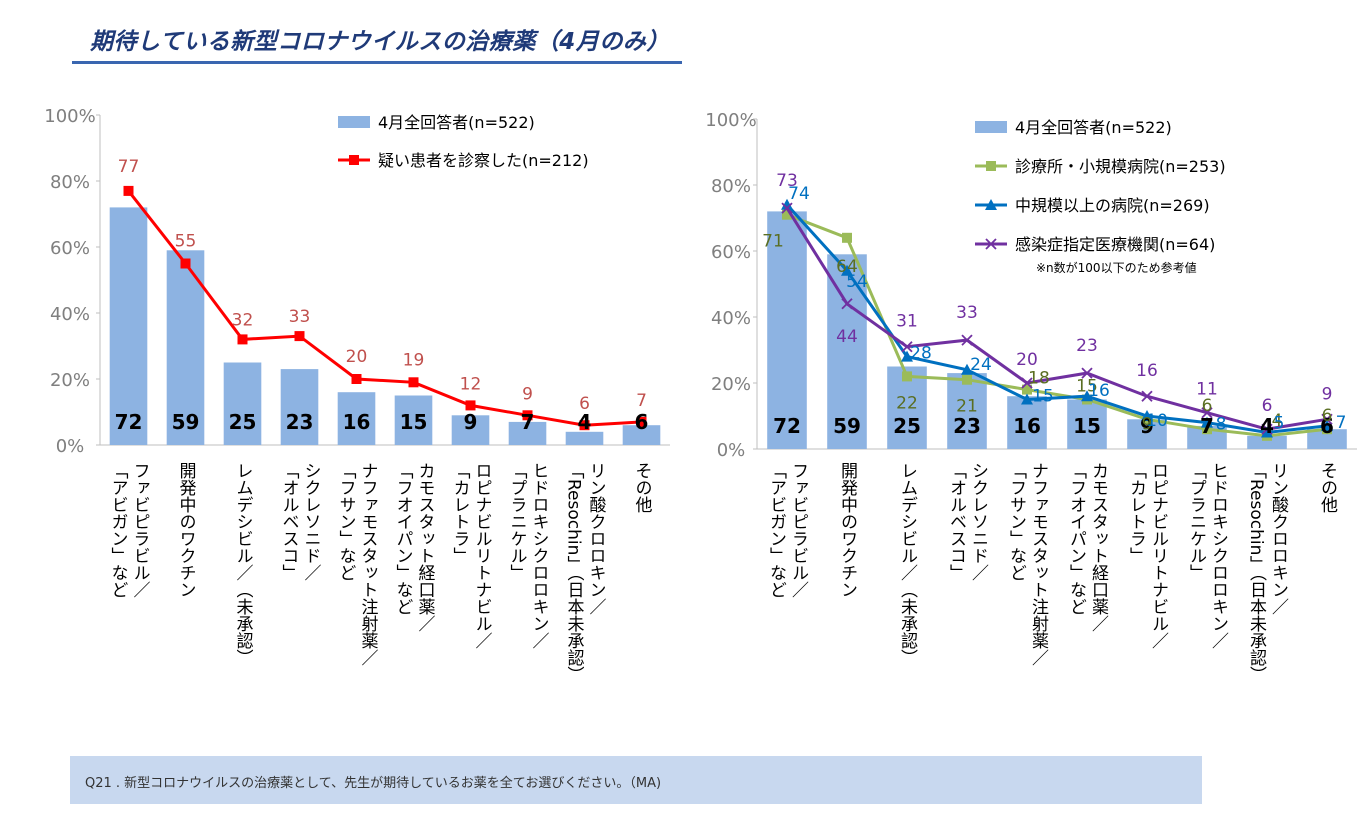 The height and width of the screenshot is (820, 1360). I want to click on line-value-label: 10, so click(1157, 421).